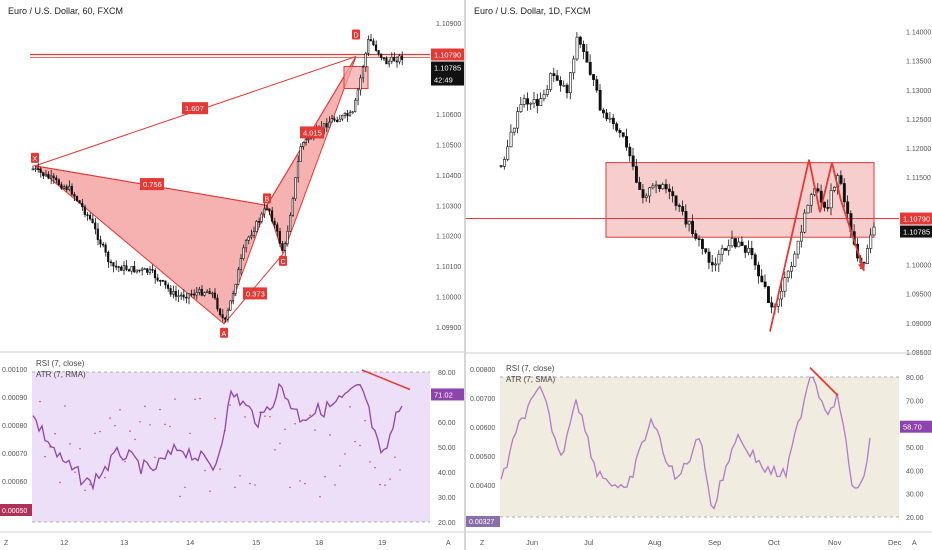 The width and height of the screenshot is (932, 550). What do you see at coordinates (14, 454) in the screenshot?
I see `hourly-atr-tick: 0.00070` at bounding box center [14, 454].